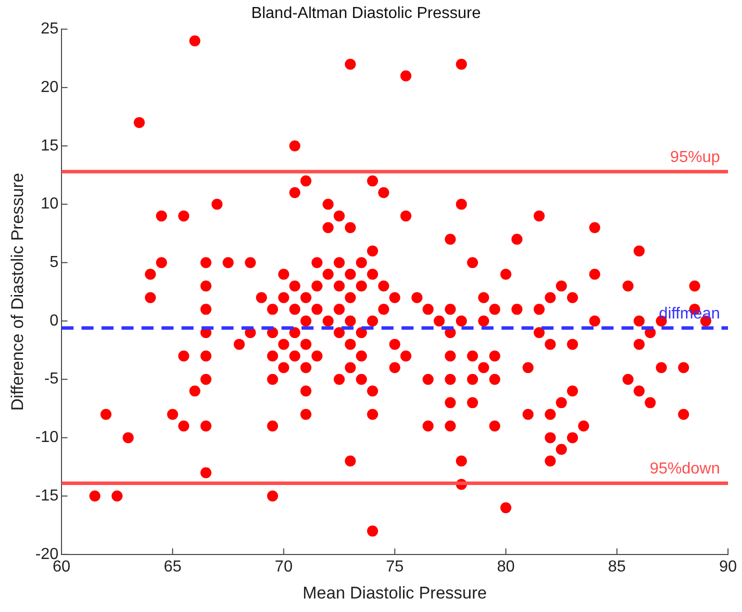 The width and height of the screenshot is (742, 612). What do you see at coordinates (283, 567) in the screenshot?
I see `x-tick-label: 70` at bounding box center [283, 567].